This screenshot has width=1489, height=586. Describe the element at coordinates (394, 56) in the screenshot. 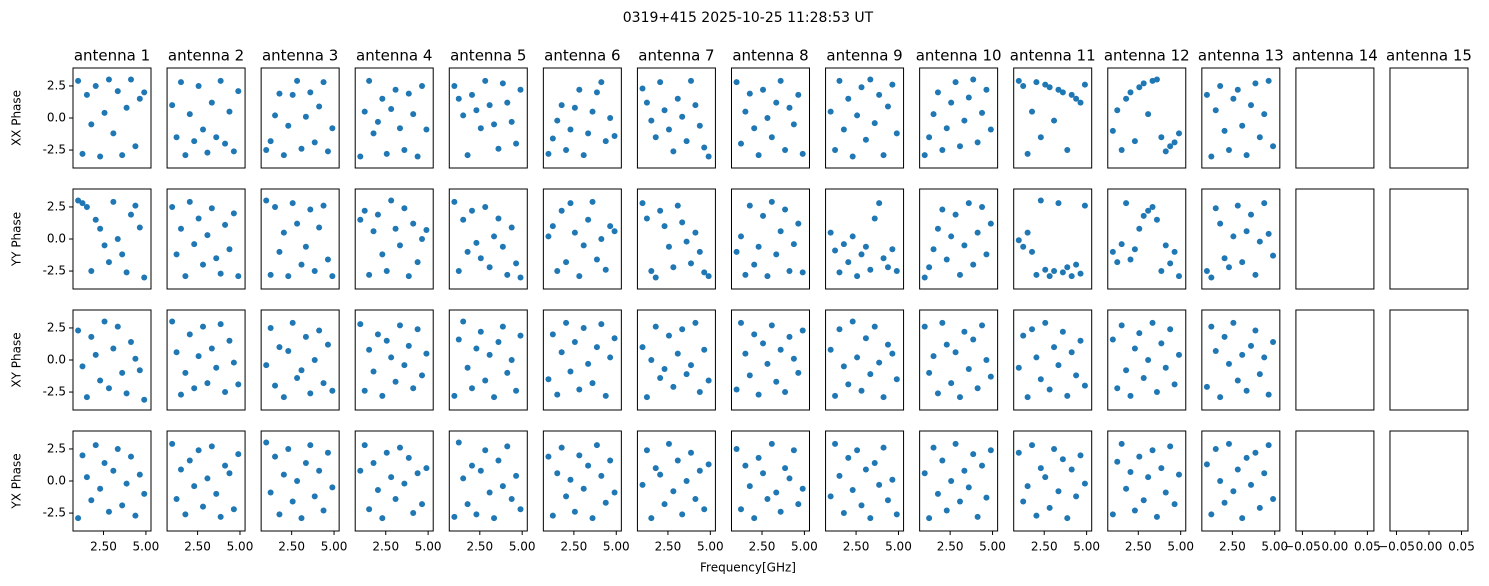

I see `panel-title: antenna 4` at that location.